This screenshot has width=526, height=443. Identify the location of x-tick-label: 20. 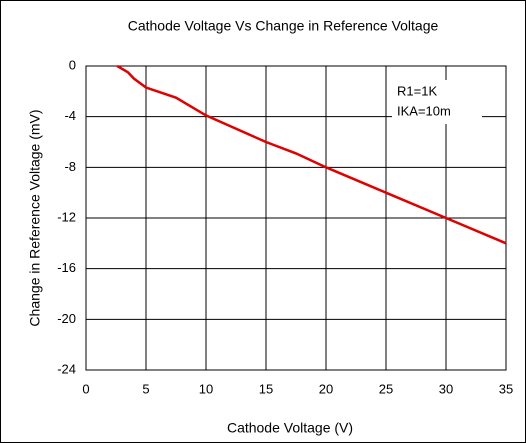
(326, 388).